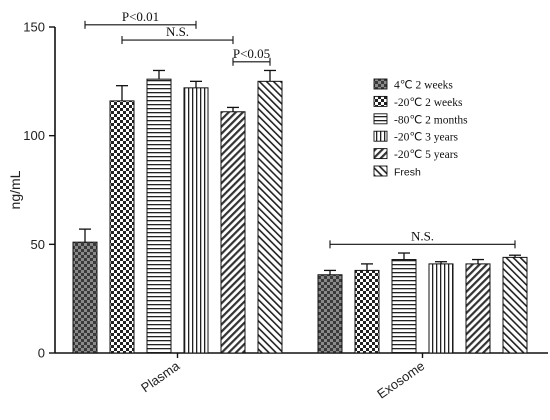  What do you see at coordinates (431, 120) in the screenshot?
I see `legend-label: -80℃ 2 months` at bounding box center [431, 120].